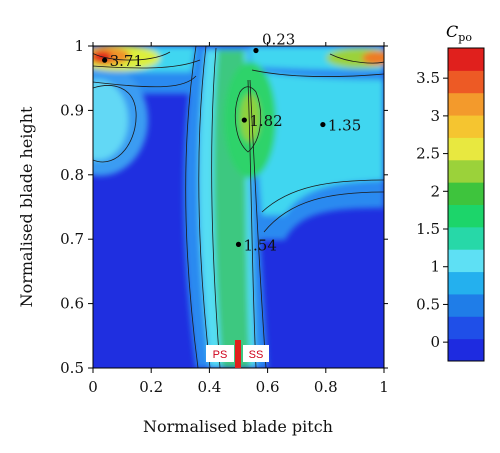 This screenshot has height=453, width=500. I want to click on colorbar-tick-label: 0.5, so click(428, 304).